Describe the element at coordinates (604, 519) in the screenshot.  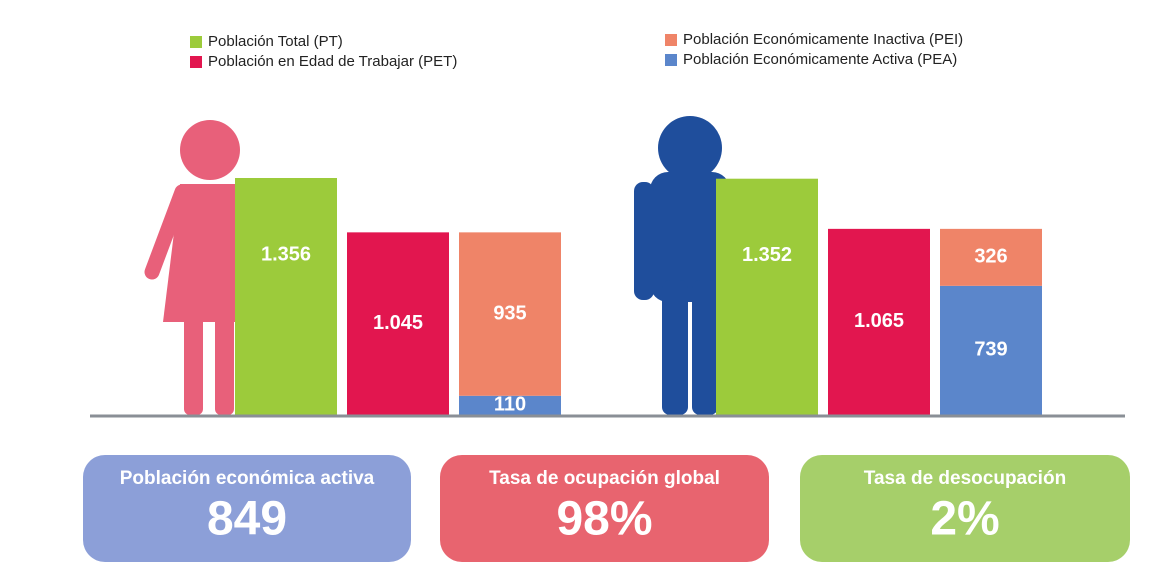
I see `kpi-value: 98%` at that location.